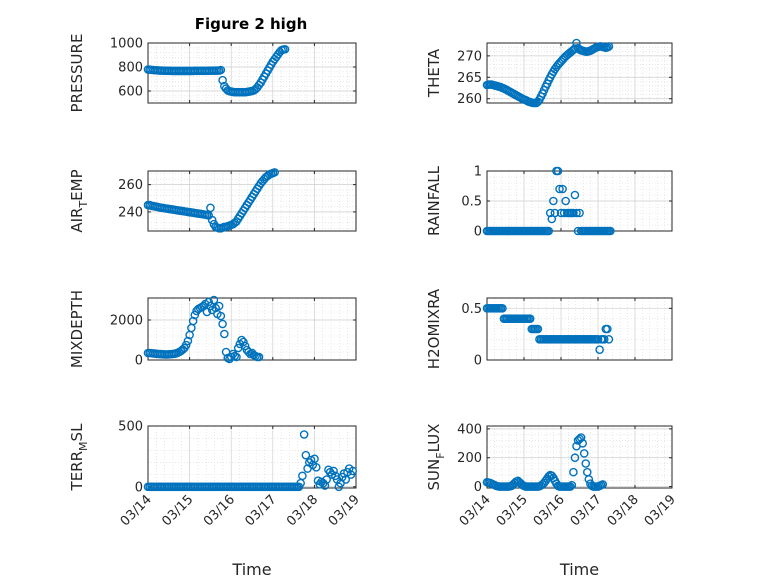 This screenshot has width=778, height=583. I want to click on x-tick-label: 03/18, so click(623, 510).